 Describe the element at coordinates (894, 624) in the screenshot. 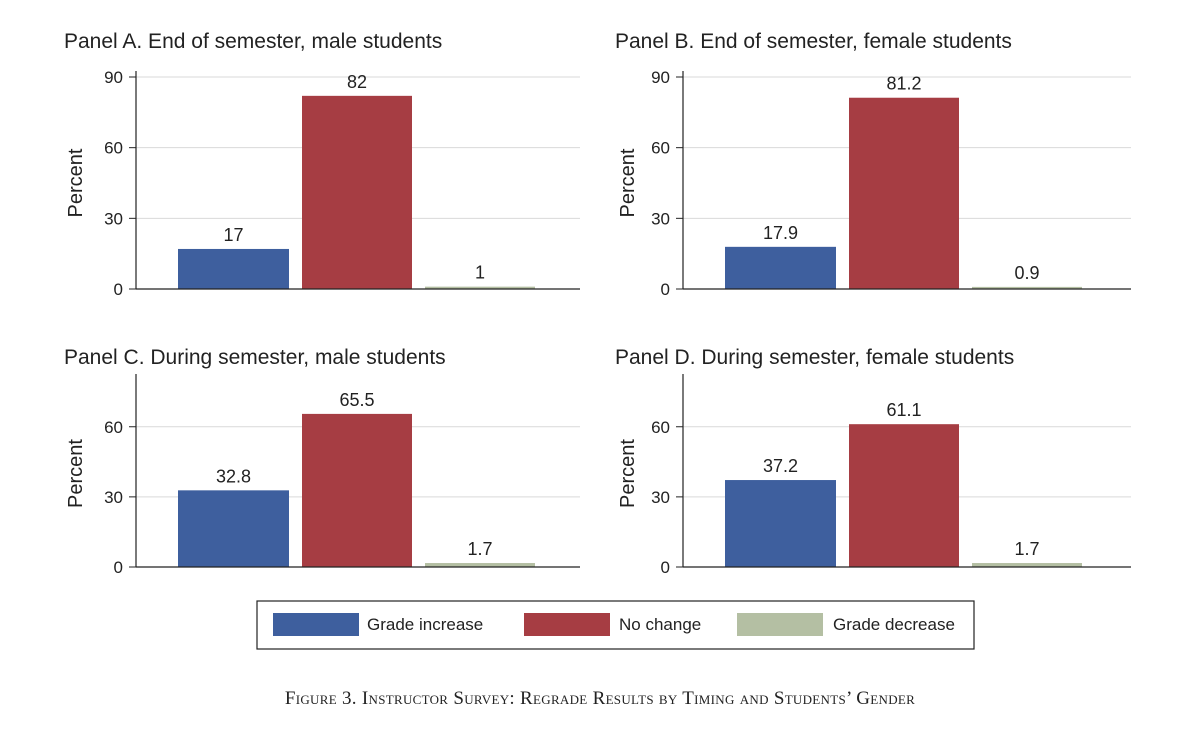

I see `legend-label: Grade decrease` at that location.